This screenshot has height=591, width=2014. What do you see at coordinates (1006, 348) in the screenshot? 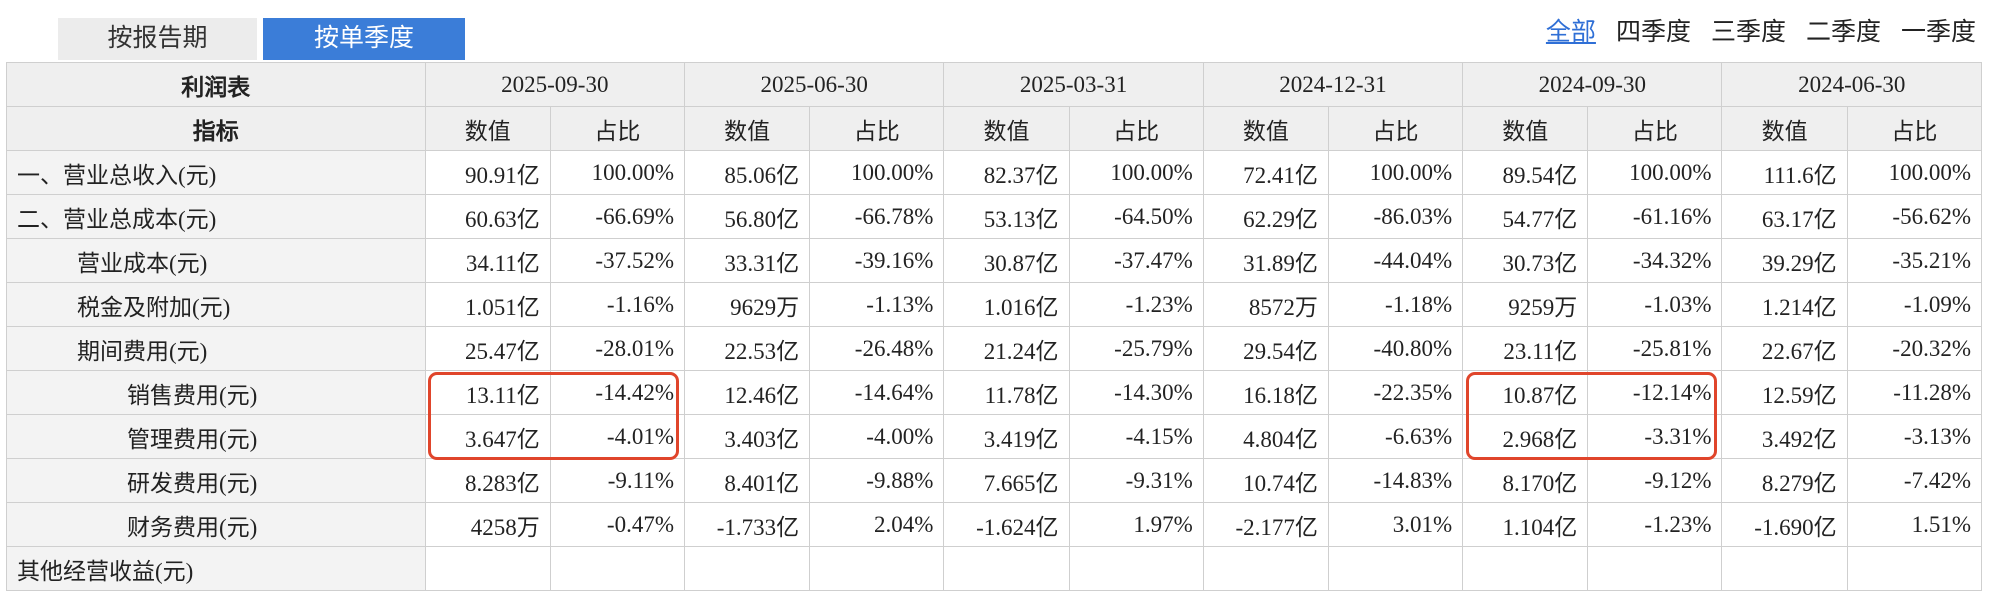
I see `value-cell: 21.24亿` at bounding box center [1006, 348].